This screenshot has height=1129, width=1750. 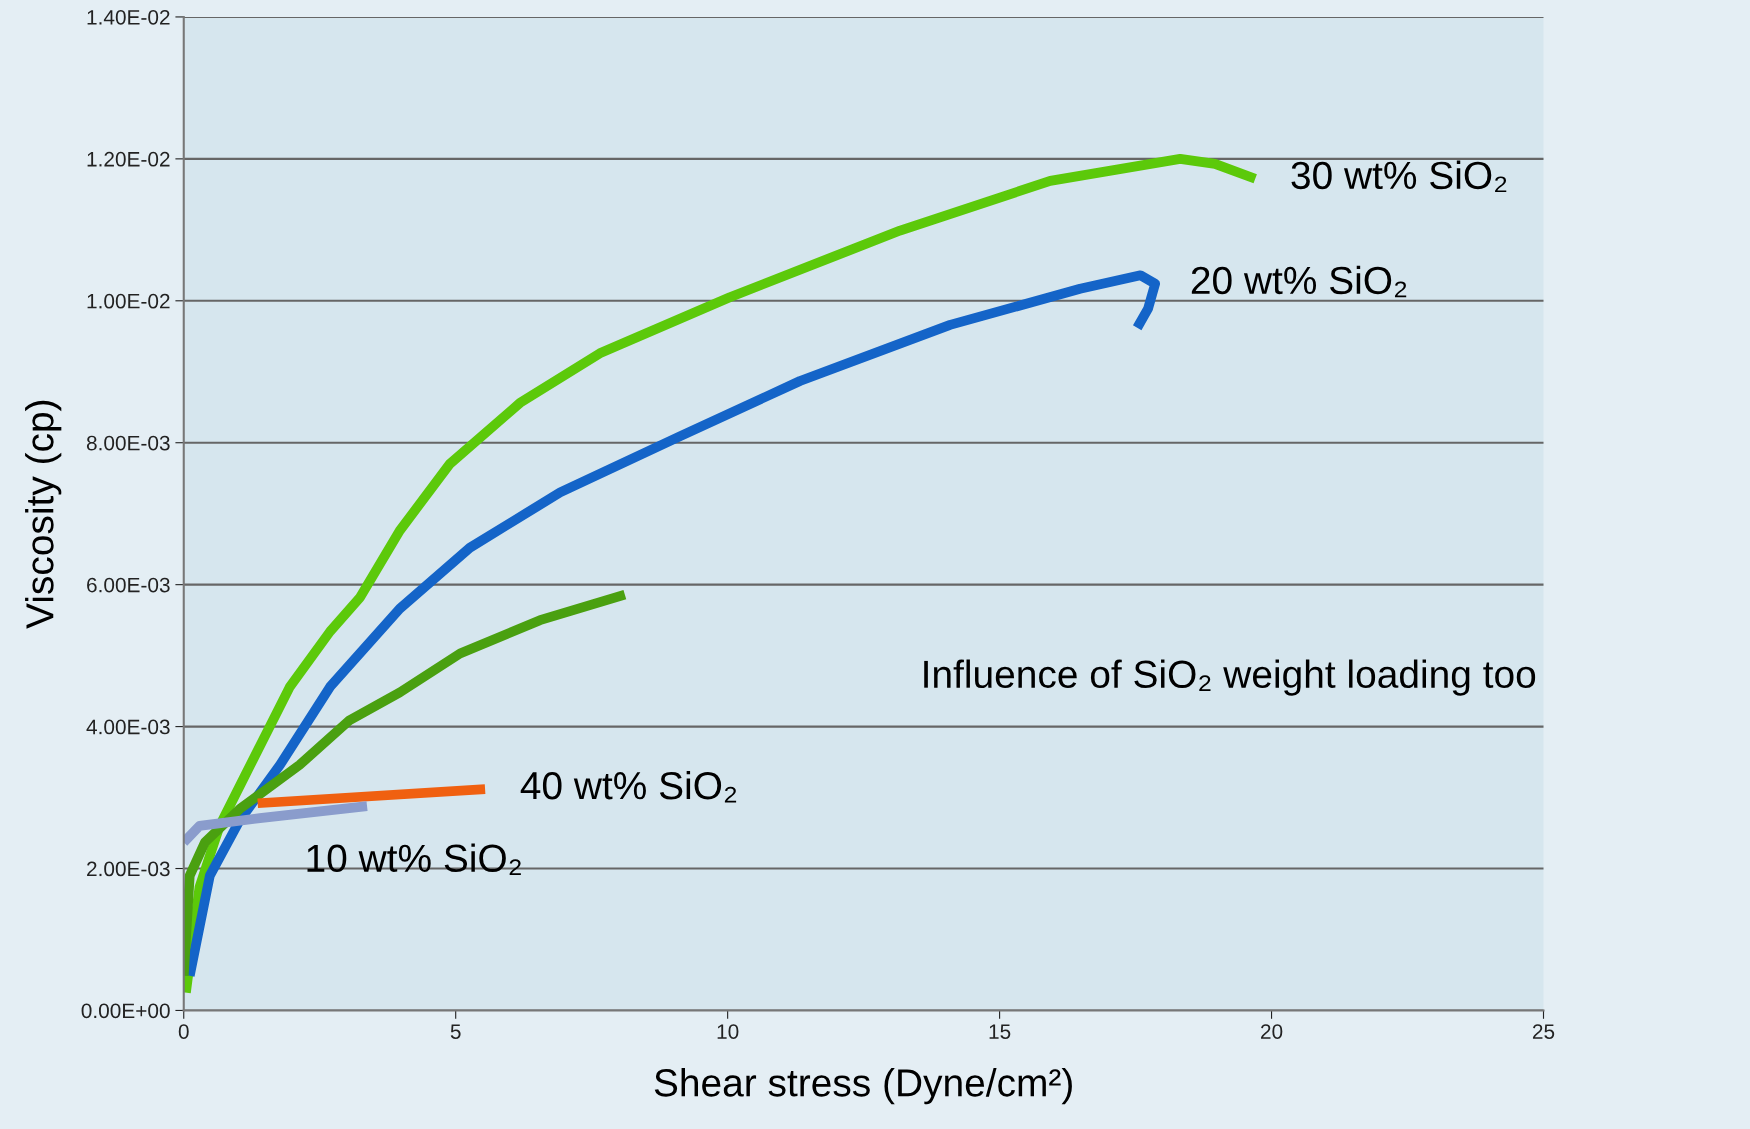 I want to click on y-tick-label: 8.00E-03, so click(x=128, y=443).